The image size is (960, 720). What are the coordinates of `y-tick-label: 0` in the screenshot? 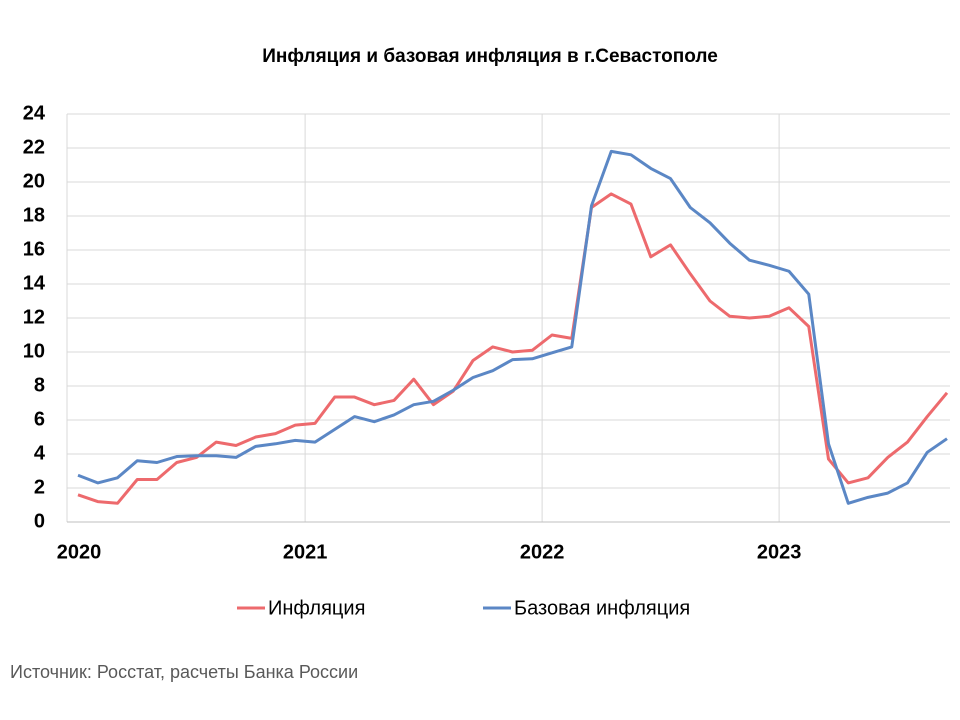 It's located at (39, 521).